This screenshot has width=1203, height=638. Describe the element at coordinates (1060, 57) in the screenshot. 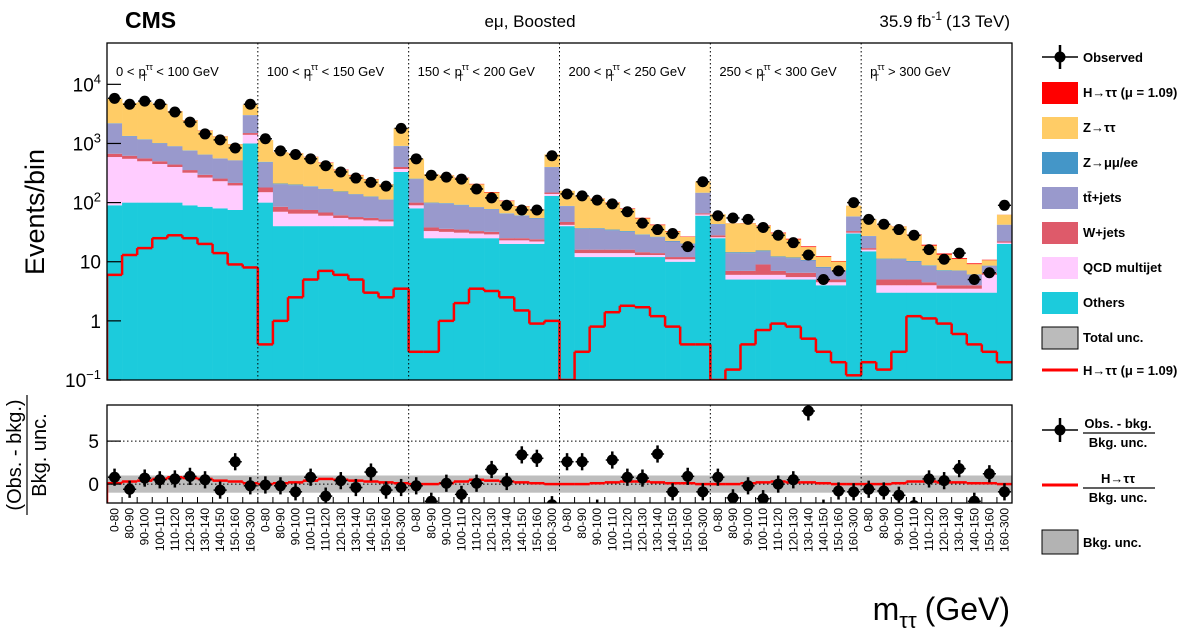

I see `legend-observed-marker` at that location.